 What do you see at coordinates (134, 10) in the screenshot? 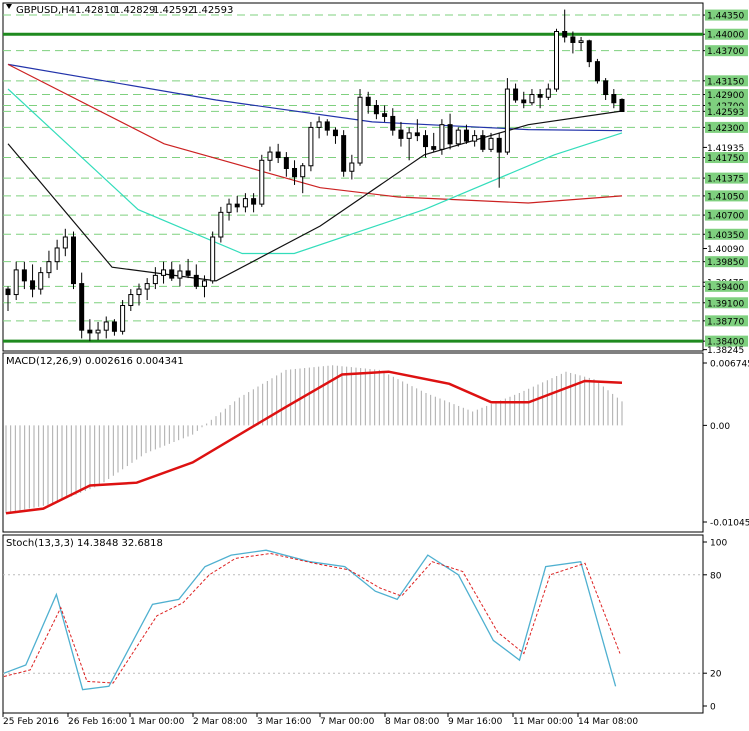
I see `ohlc-high: 1.42829` at bounding box center [134, 10].